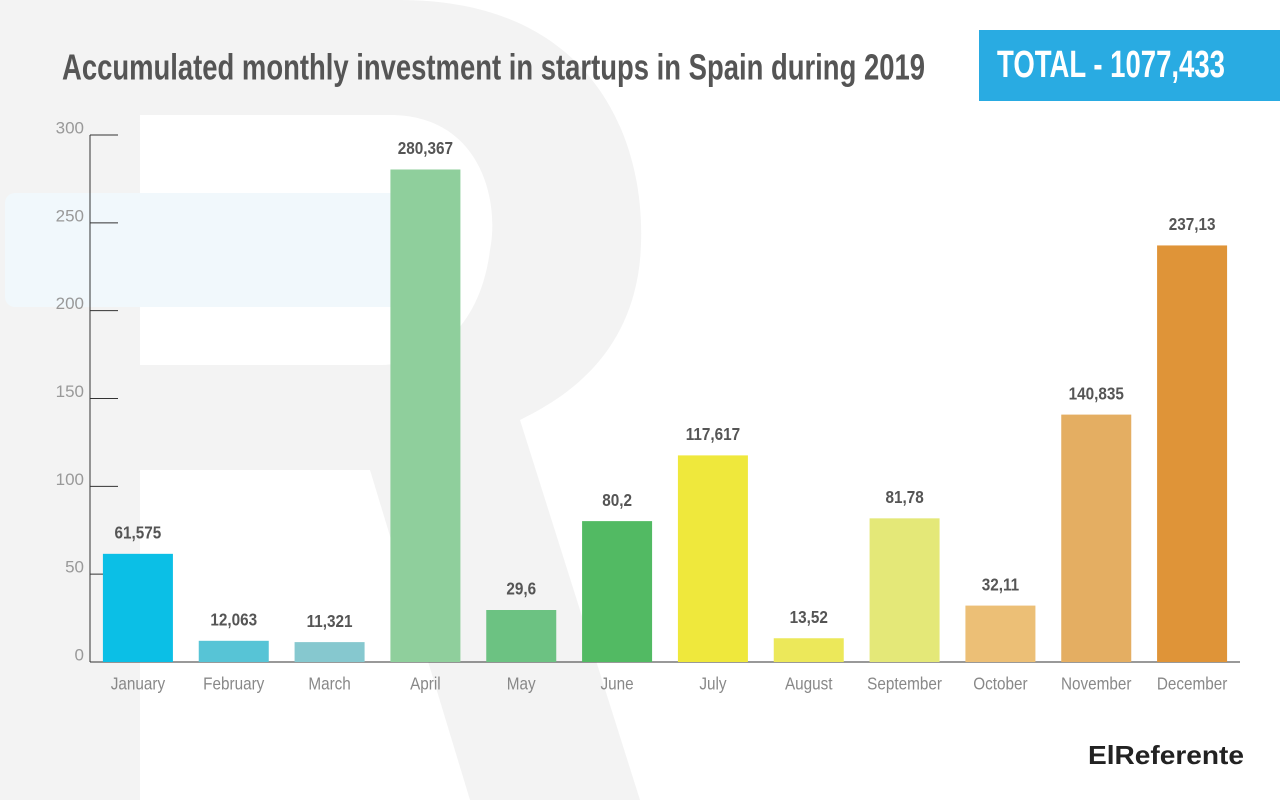 The height and width of the screenshot is (800, 1280). Describe the element at coordinates (521, 684) in the screenshot. I see `x-tick-label: May` at that location.